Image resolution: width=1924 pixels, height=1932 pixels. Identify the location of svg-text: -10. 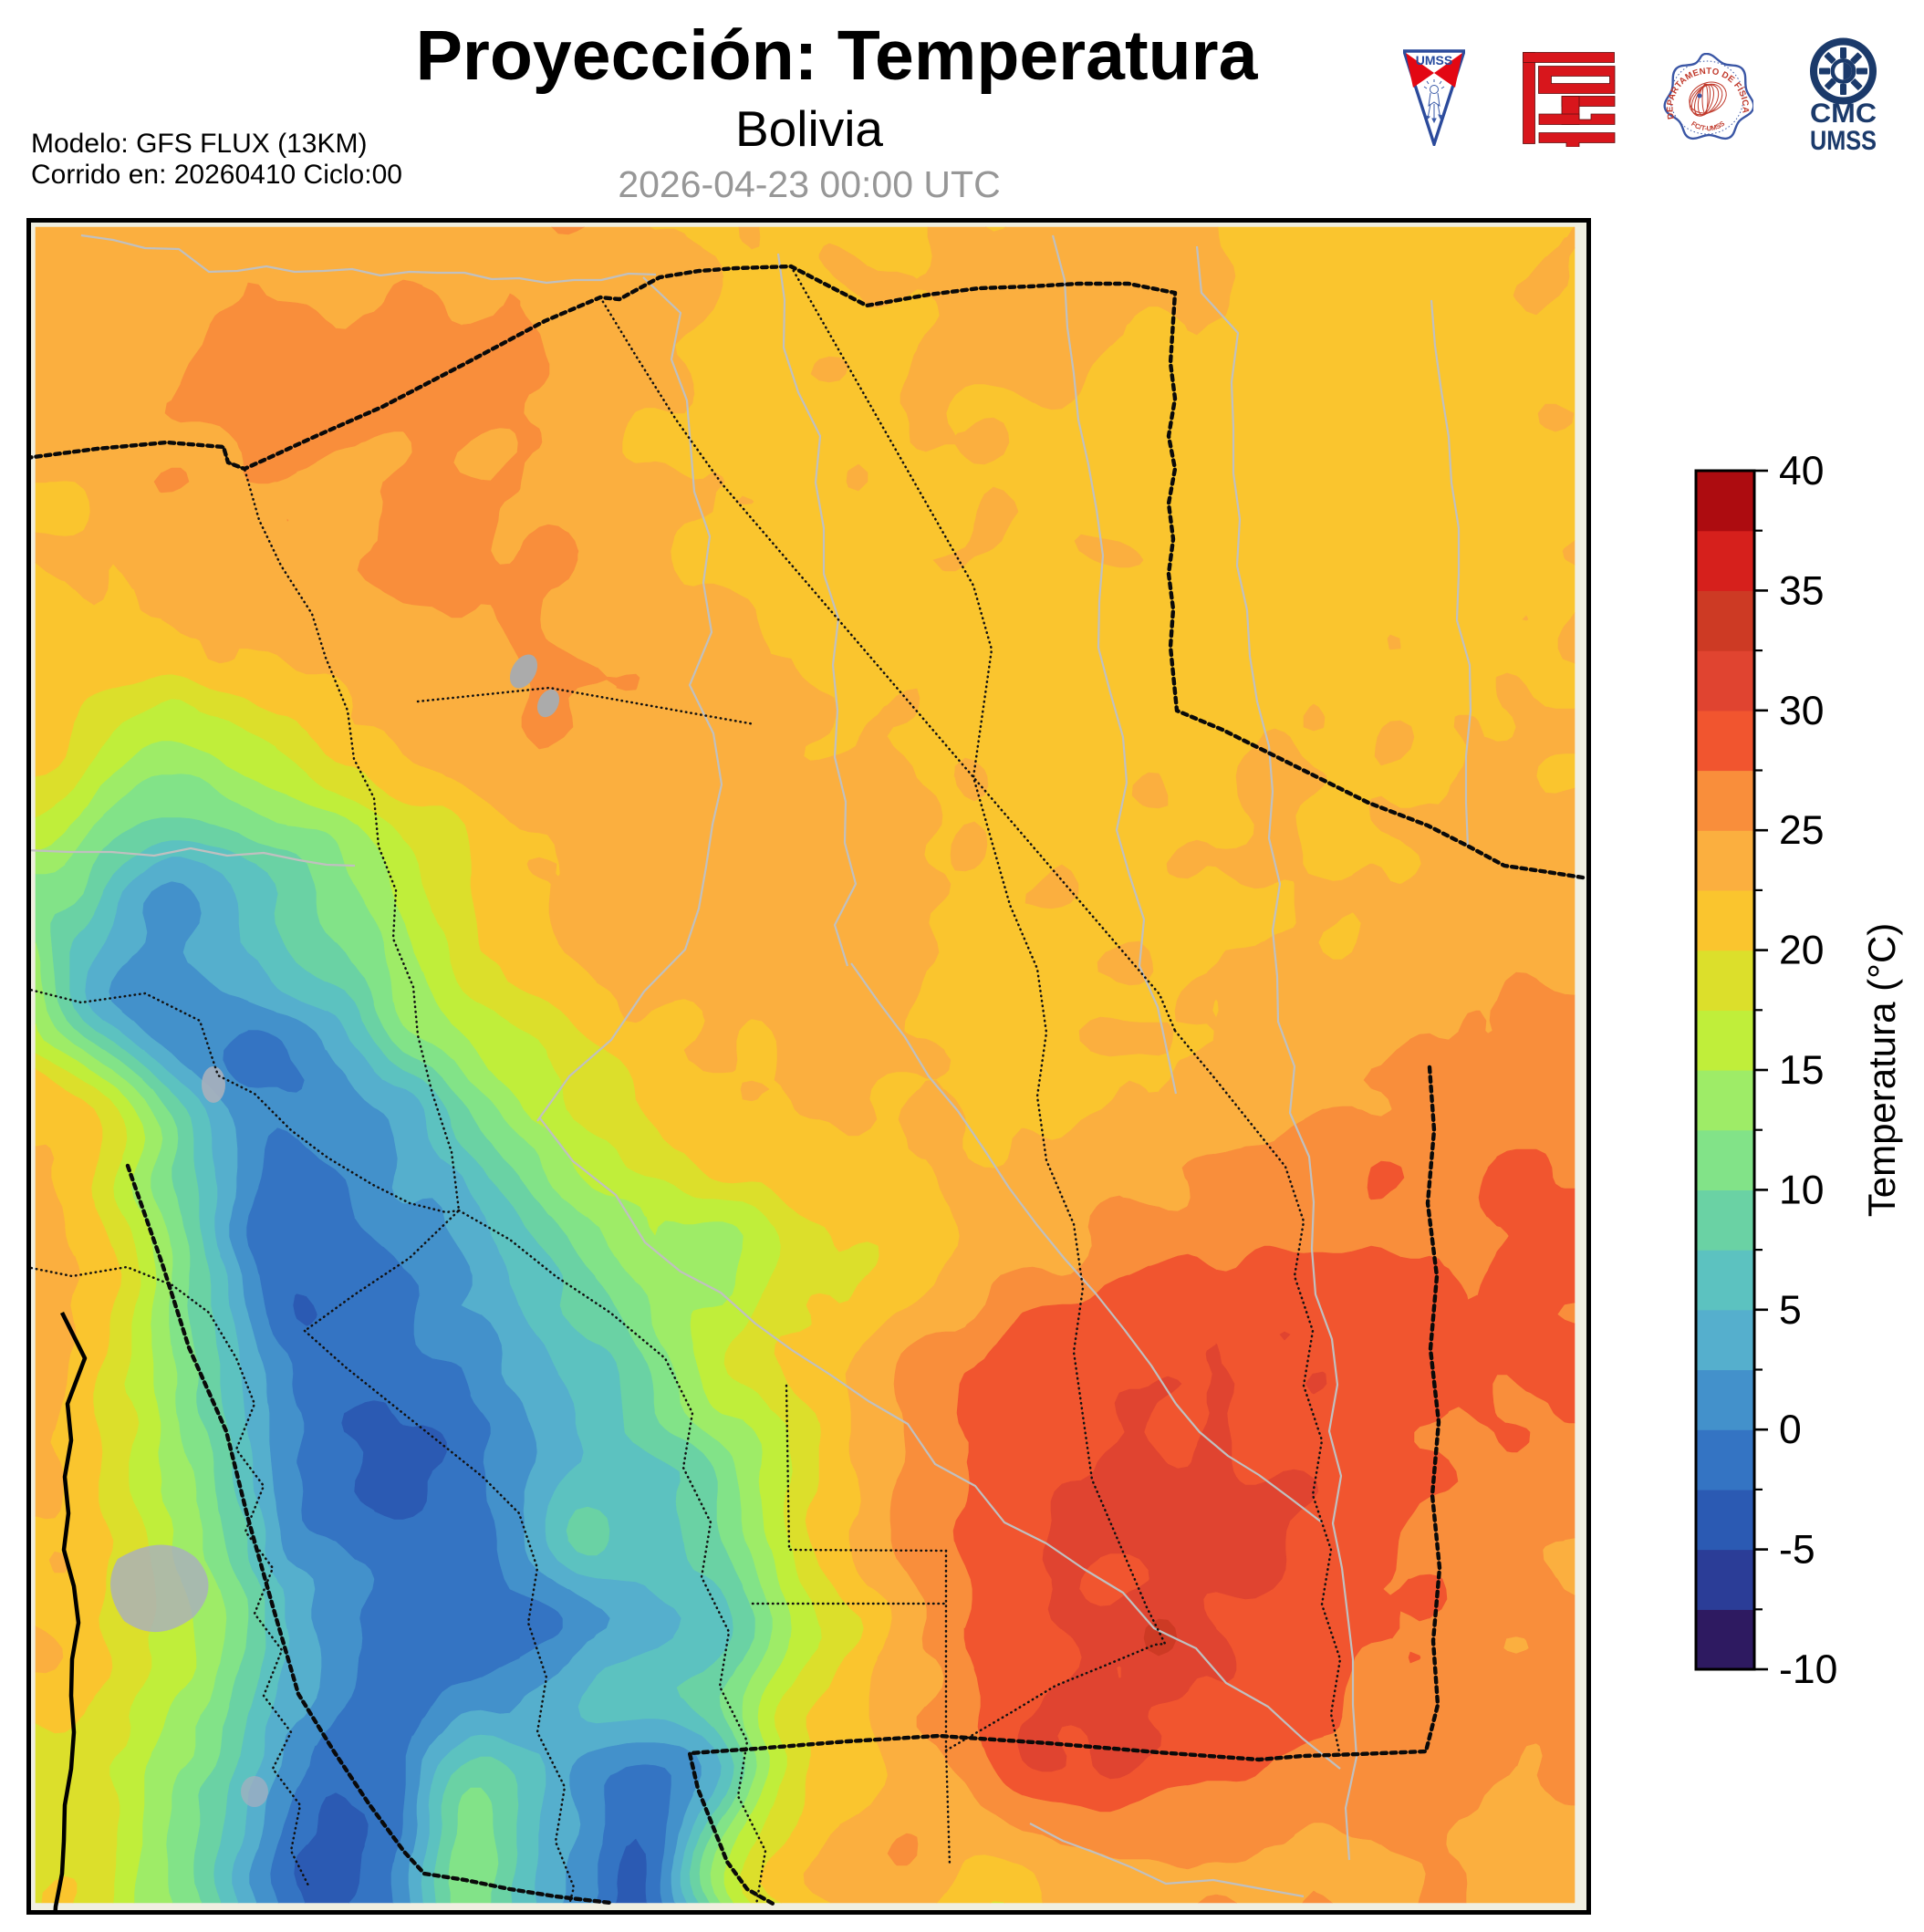
(1808, 1669).